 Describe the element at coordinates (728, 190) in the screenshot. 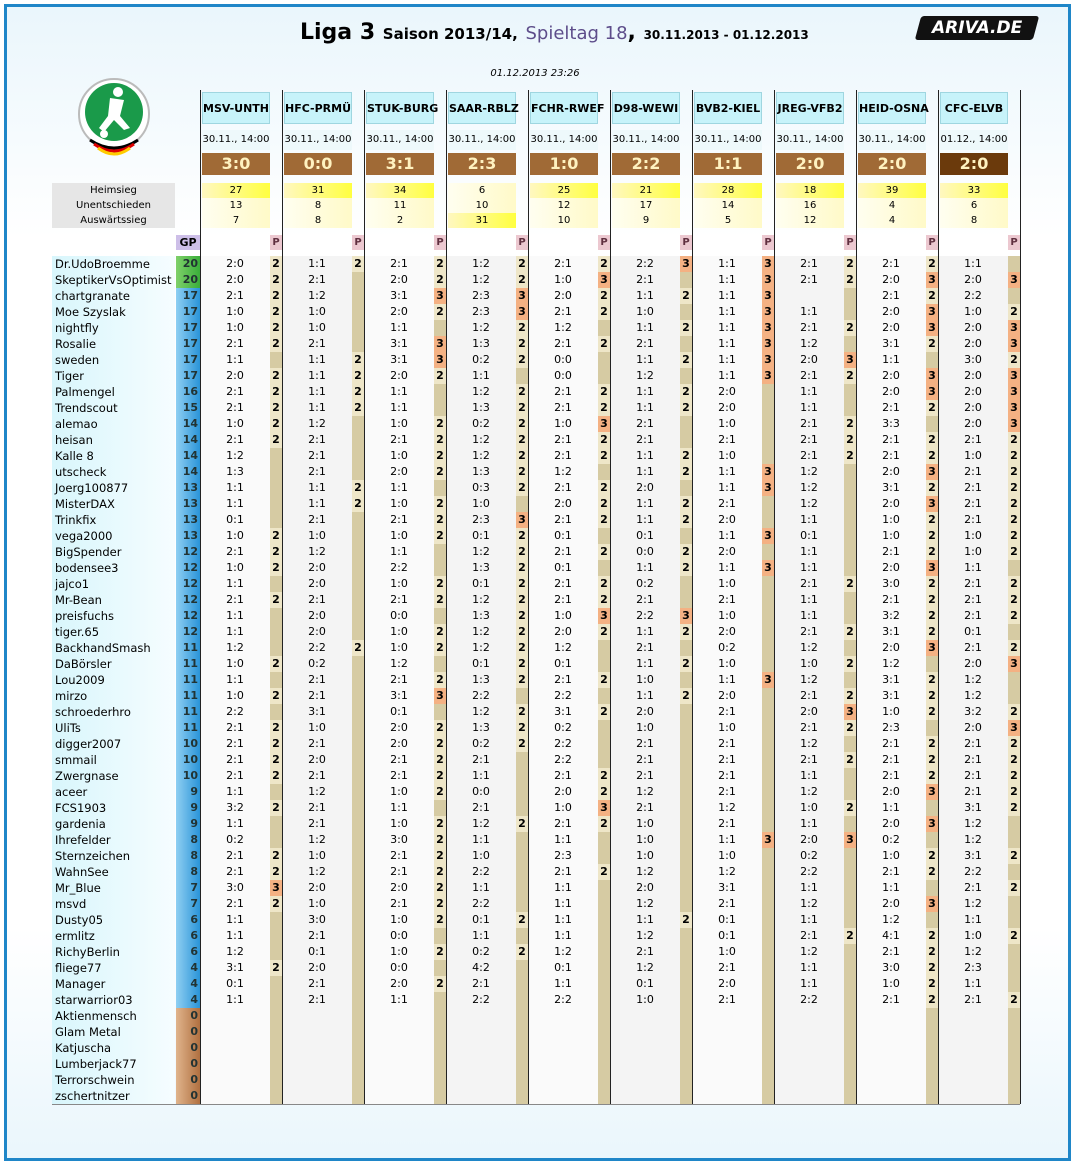

I see `stat-value: 28` at that location.